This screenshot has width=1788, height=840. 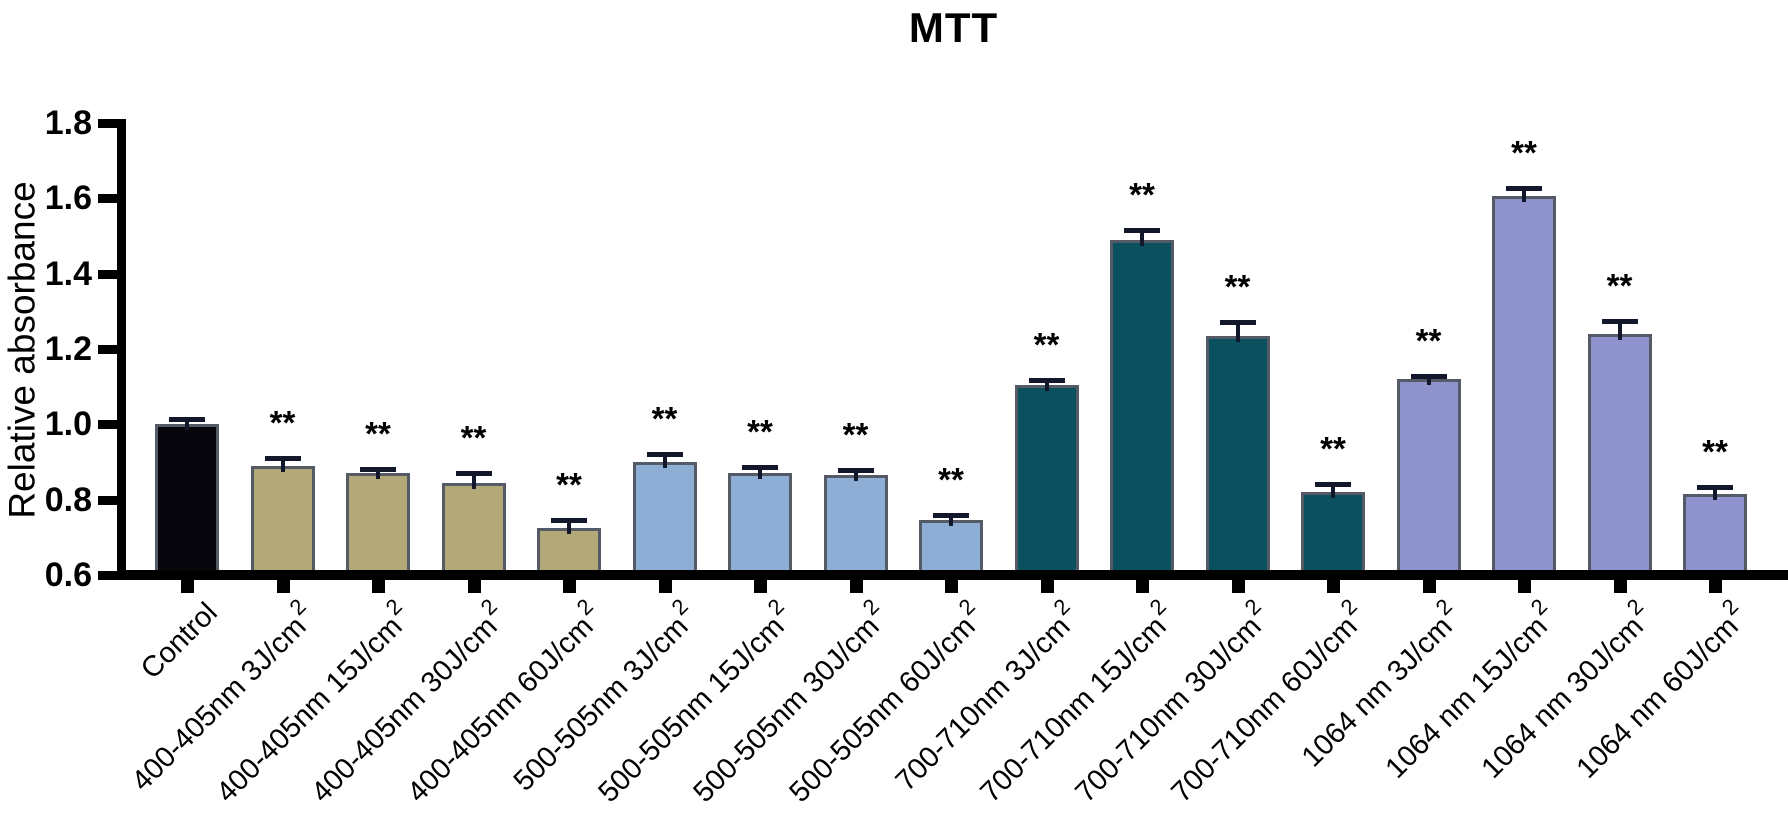 I want to click on x-category-label: 1064 nm 15J/cm2, so click(x=1467, y=689).